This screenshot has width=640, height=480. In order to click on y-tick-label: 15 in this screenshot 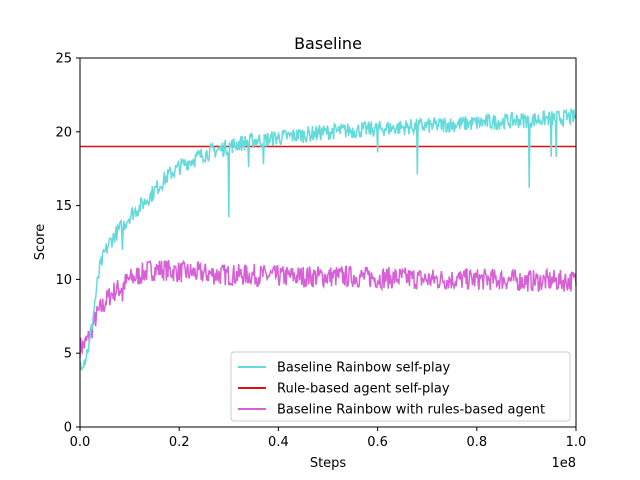, I will do `click(63, 206)`.